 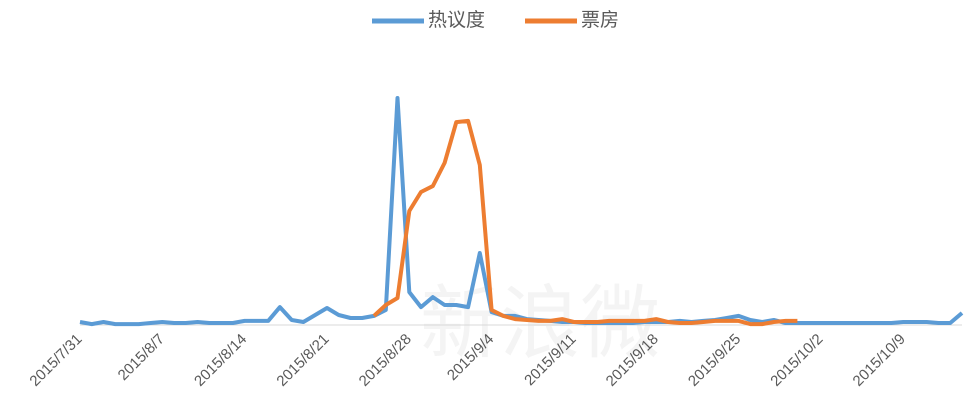 What do you see at coordinates (796, 360) in the screenshot?
I see `x-tick-label: 2015/10/2` at bounding box center [796, 360].